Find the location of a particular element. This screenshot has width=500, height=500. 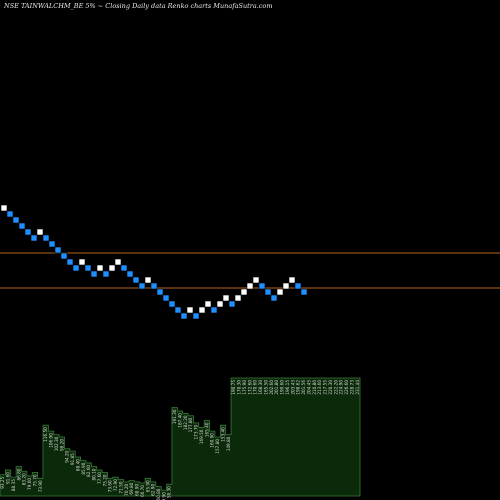

volume-label: 201.80 is located at coordinates (276, 387).